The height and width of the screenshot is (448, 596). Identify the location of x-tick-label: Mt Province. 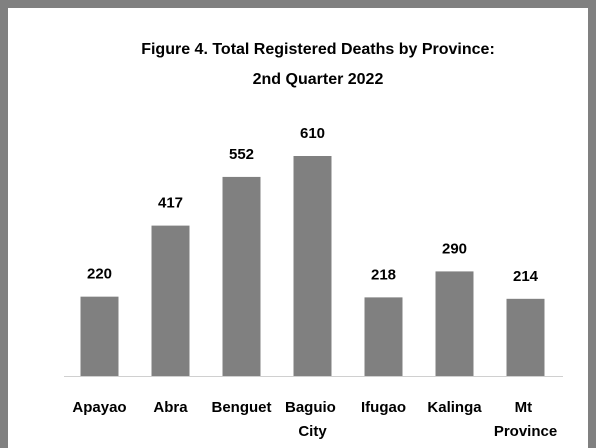
(525, 419).